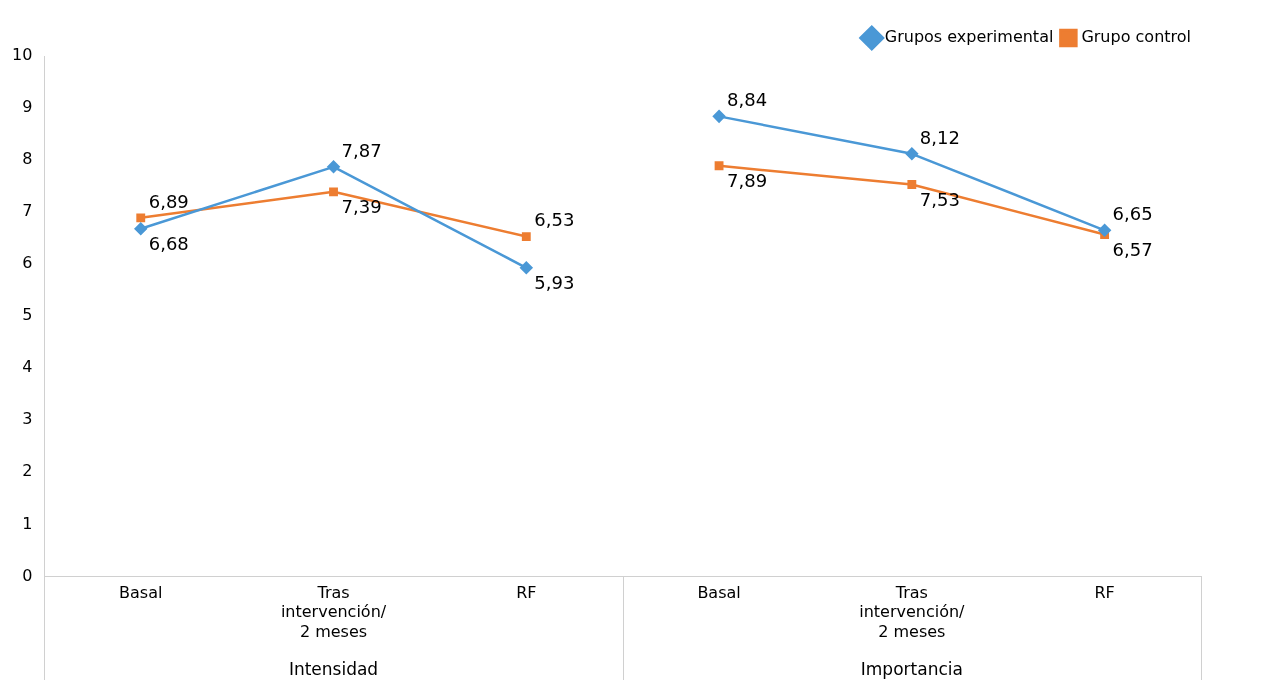  What do you see at coordinates (911, 668) in the screenshot?
I see `text: Importancia` at bounding box center [911, 668].